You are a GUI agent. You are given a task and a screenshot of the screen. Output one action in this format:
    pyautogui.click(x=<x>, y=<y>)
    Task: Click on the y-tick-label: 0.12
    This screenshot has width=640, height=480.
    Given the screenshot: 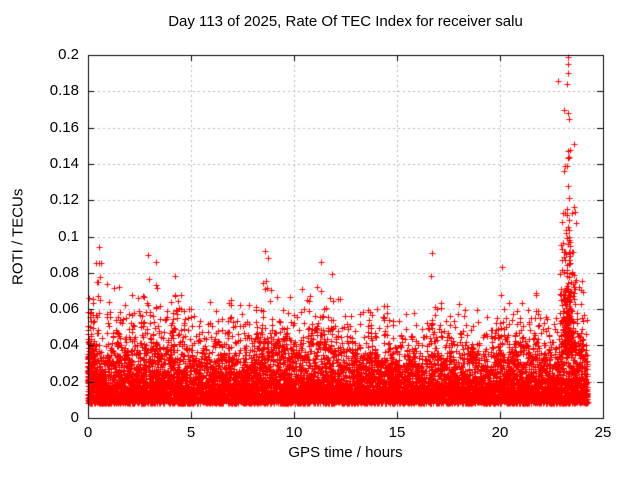 What is the action you would take?
    pyautogui.click(x=64, y=200)
    